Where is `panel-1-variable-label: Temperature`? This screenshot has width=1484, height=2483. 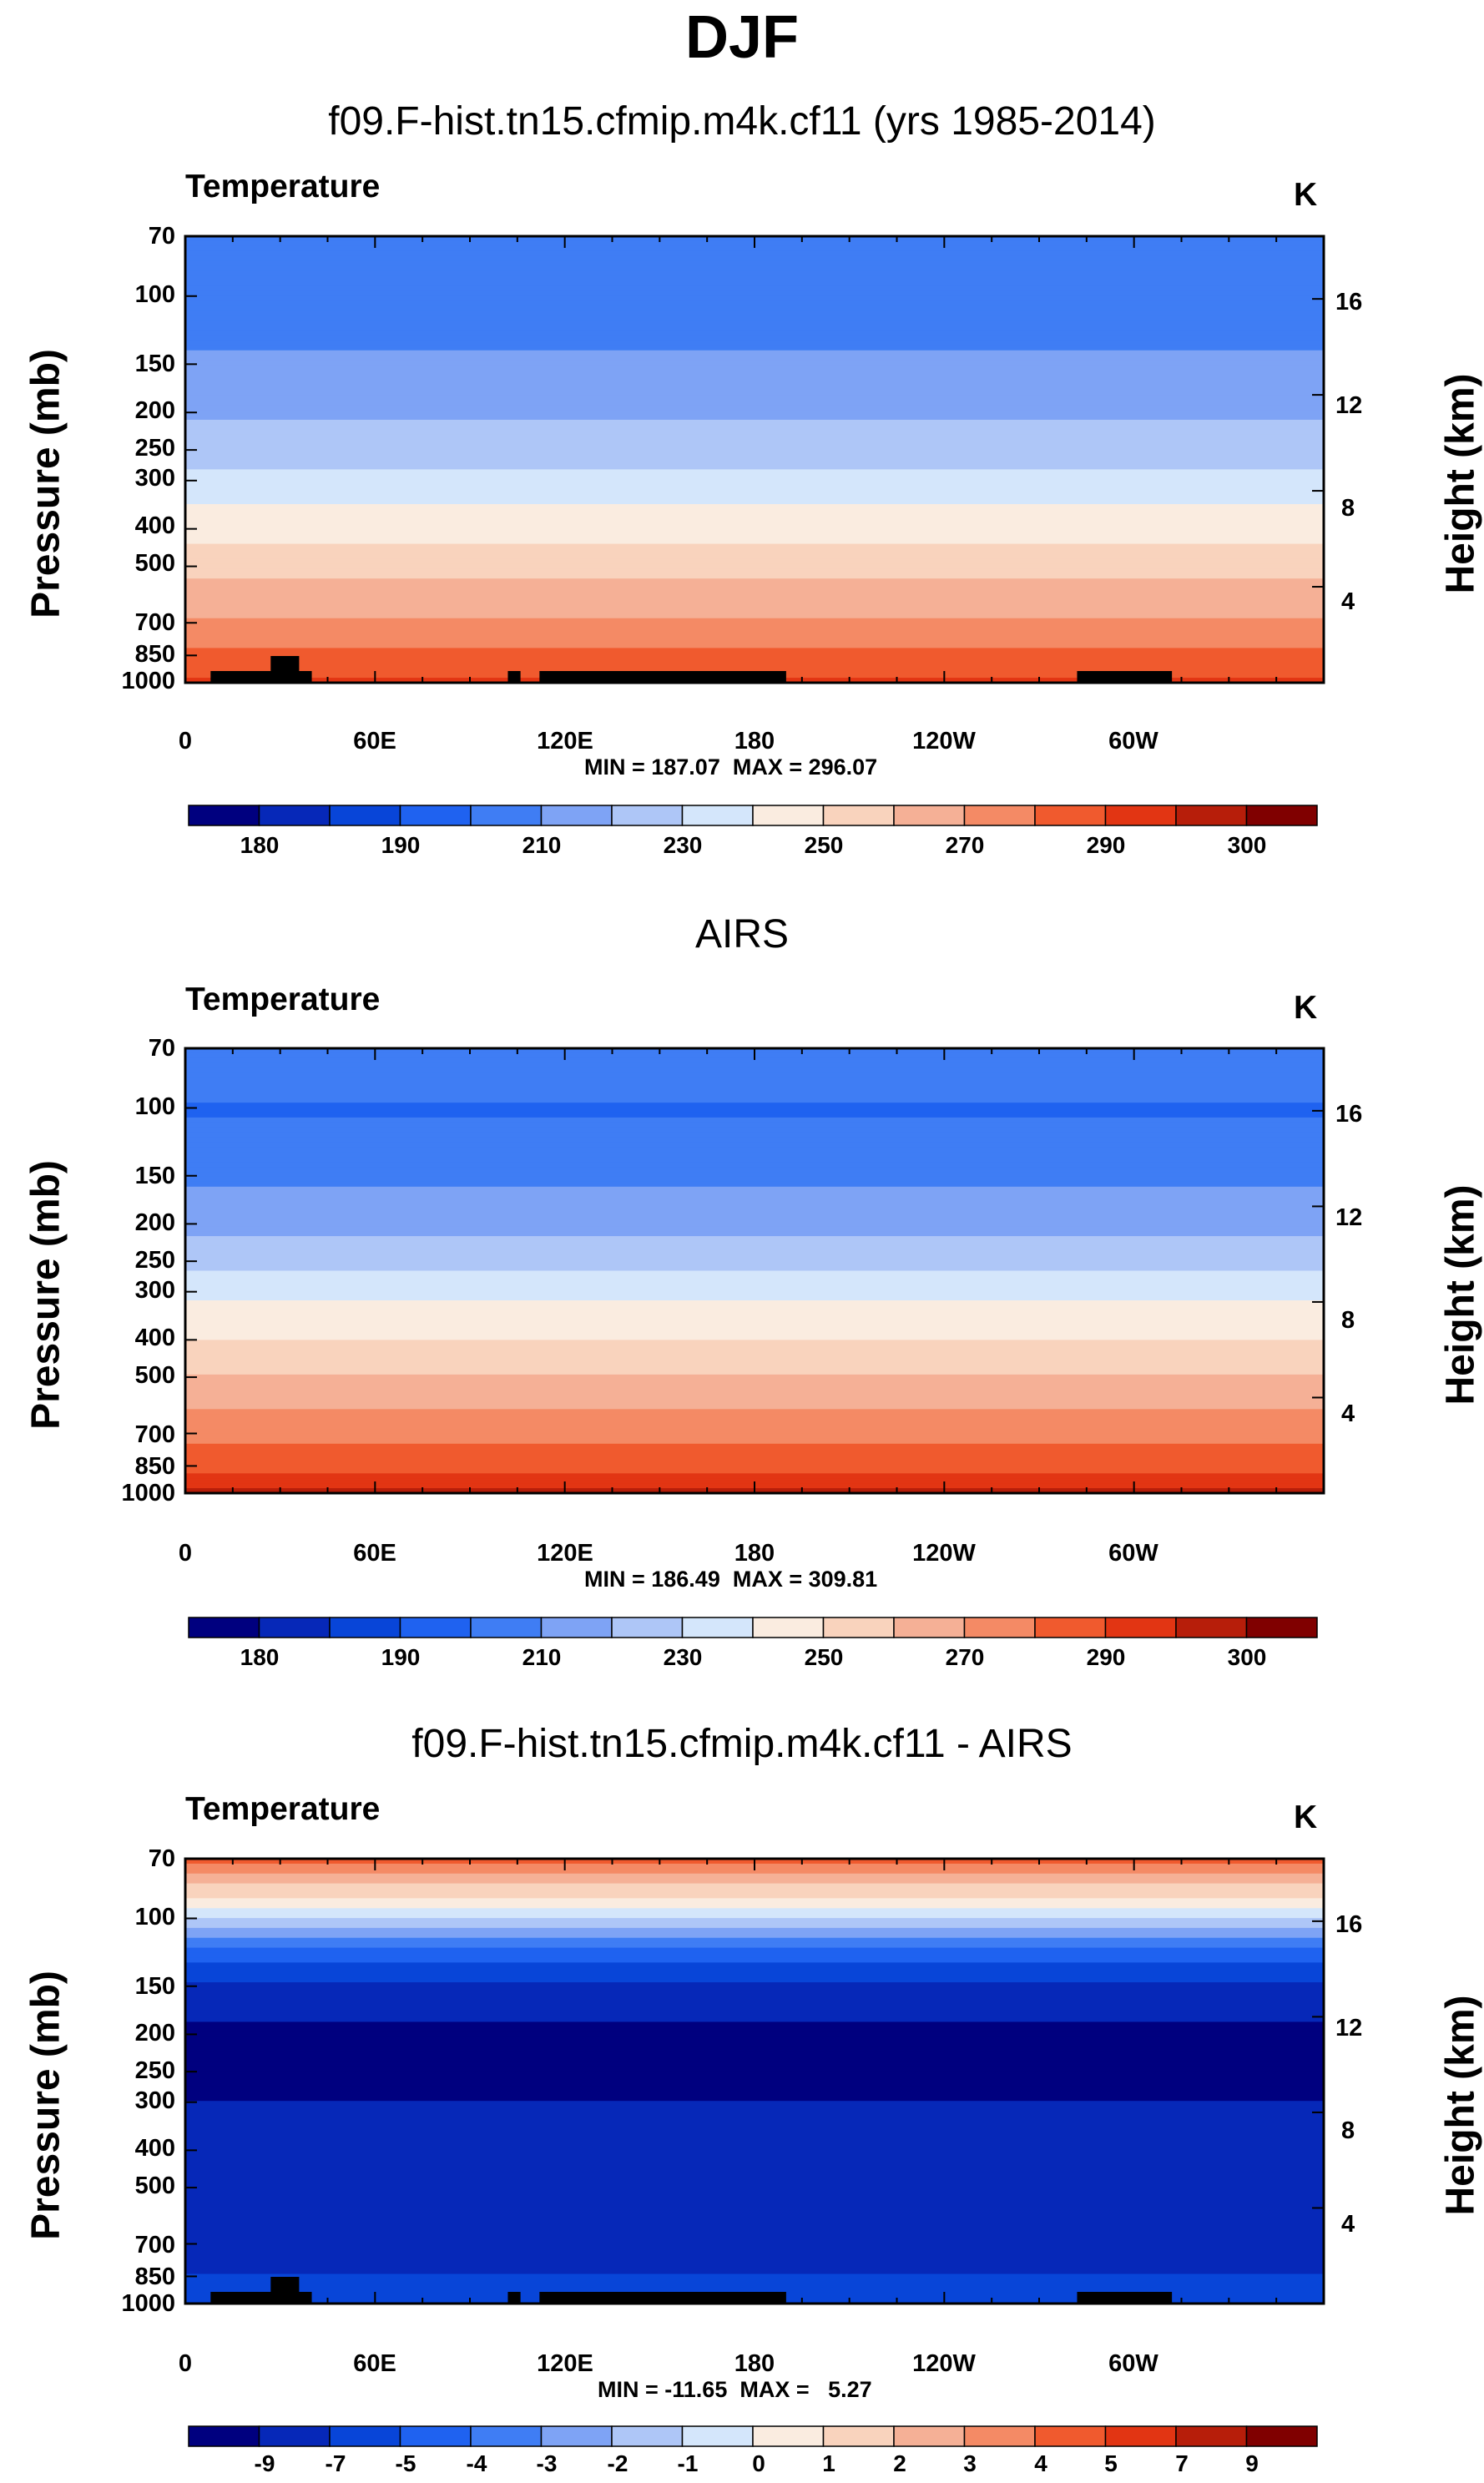
panel-1-variable-label: Temperature is located at coordinates (283, 187).